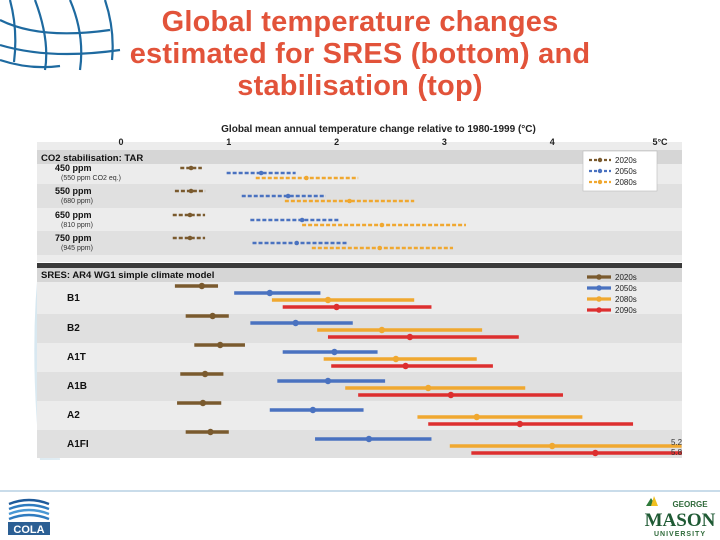  Describe the element at coordinates (660, 142) in the screenshot. I see `x-tick-label-5: 5°C` at that location.